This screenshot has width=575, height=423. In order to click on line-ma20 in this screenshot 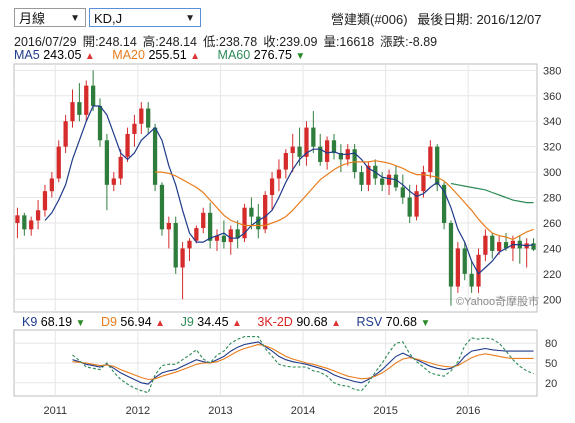, I will do `click(344, 200)`.